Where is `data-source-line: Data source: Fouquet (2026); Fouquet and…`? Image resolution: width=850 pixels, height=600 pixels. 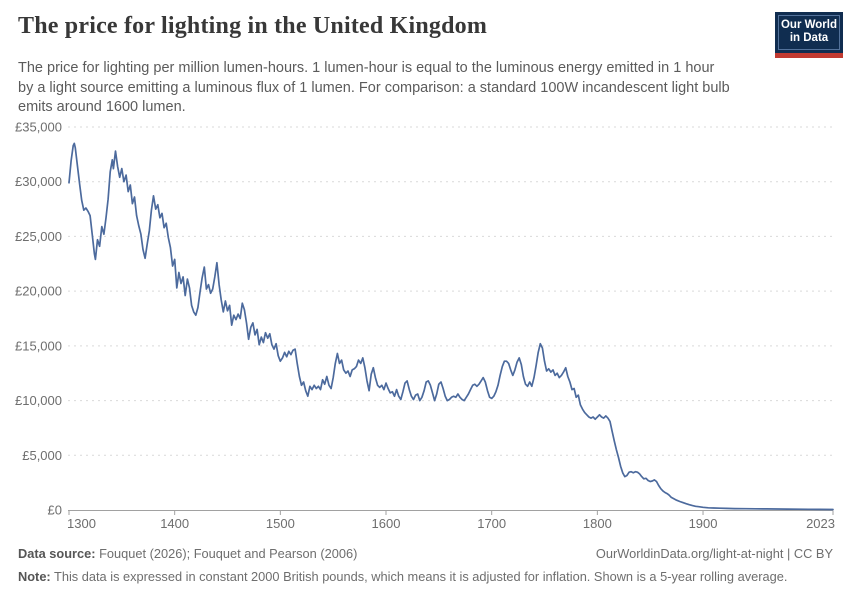
data-source-line: Data source: Fouquet (2026); Fouquet and… is located at coordinates (187, 553).